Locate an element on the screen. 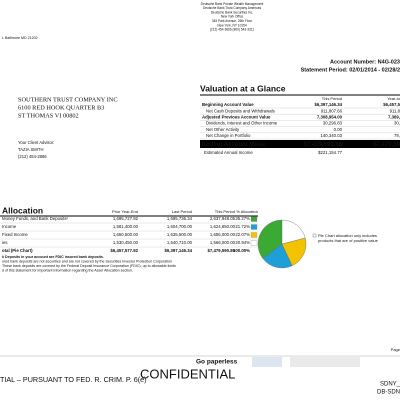 The image size is (400, 400). allocation-label: Money Funds, and Bank Deposits² is located at coordinates (35, 218).